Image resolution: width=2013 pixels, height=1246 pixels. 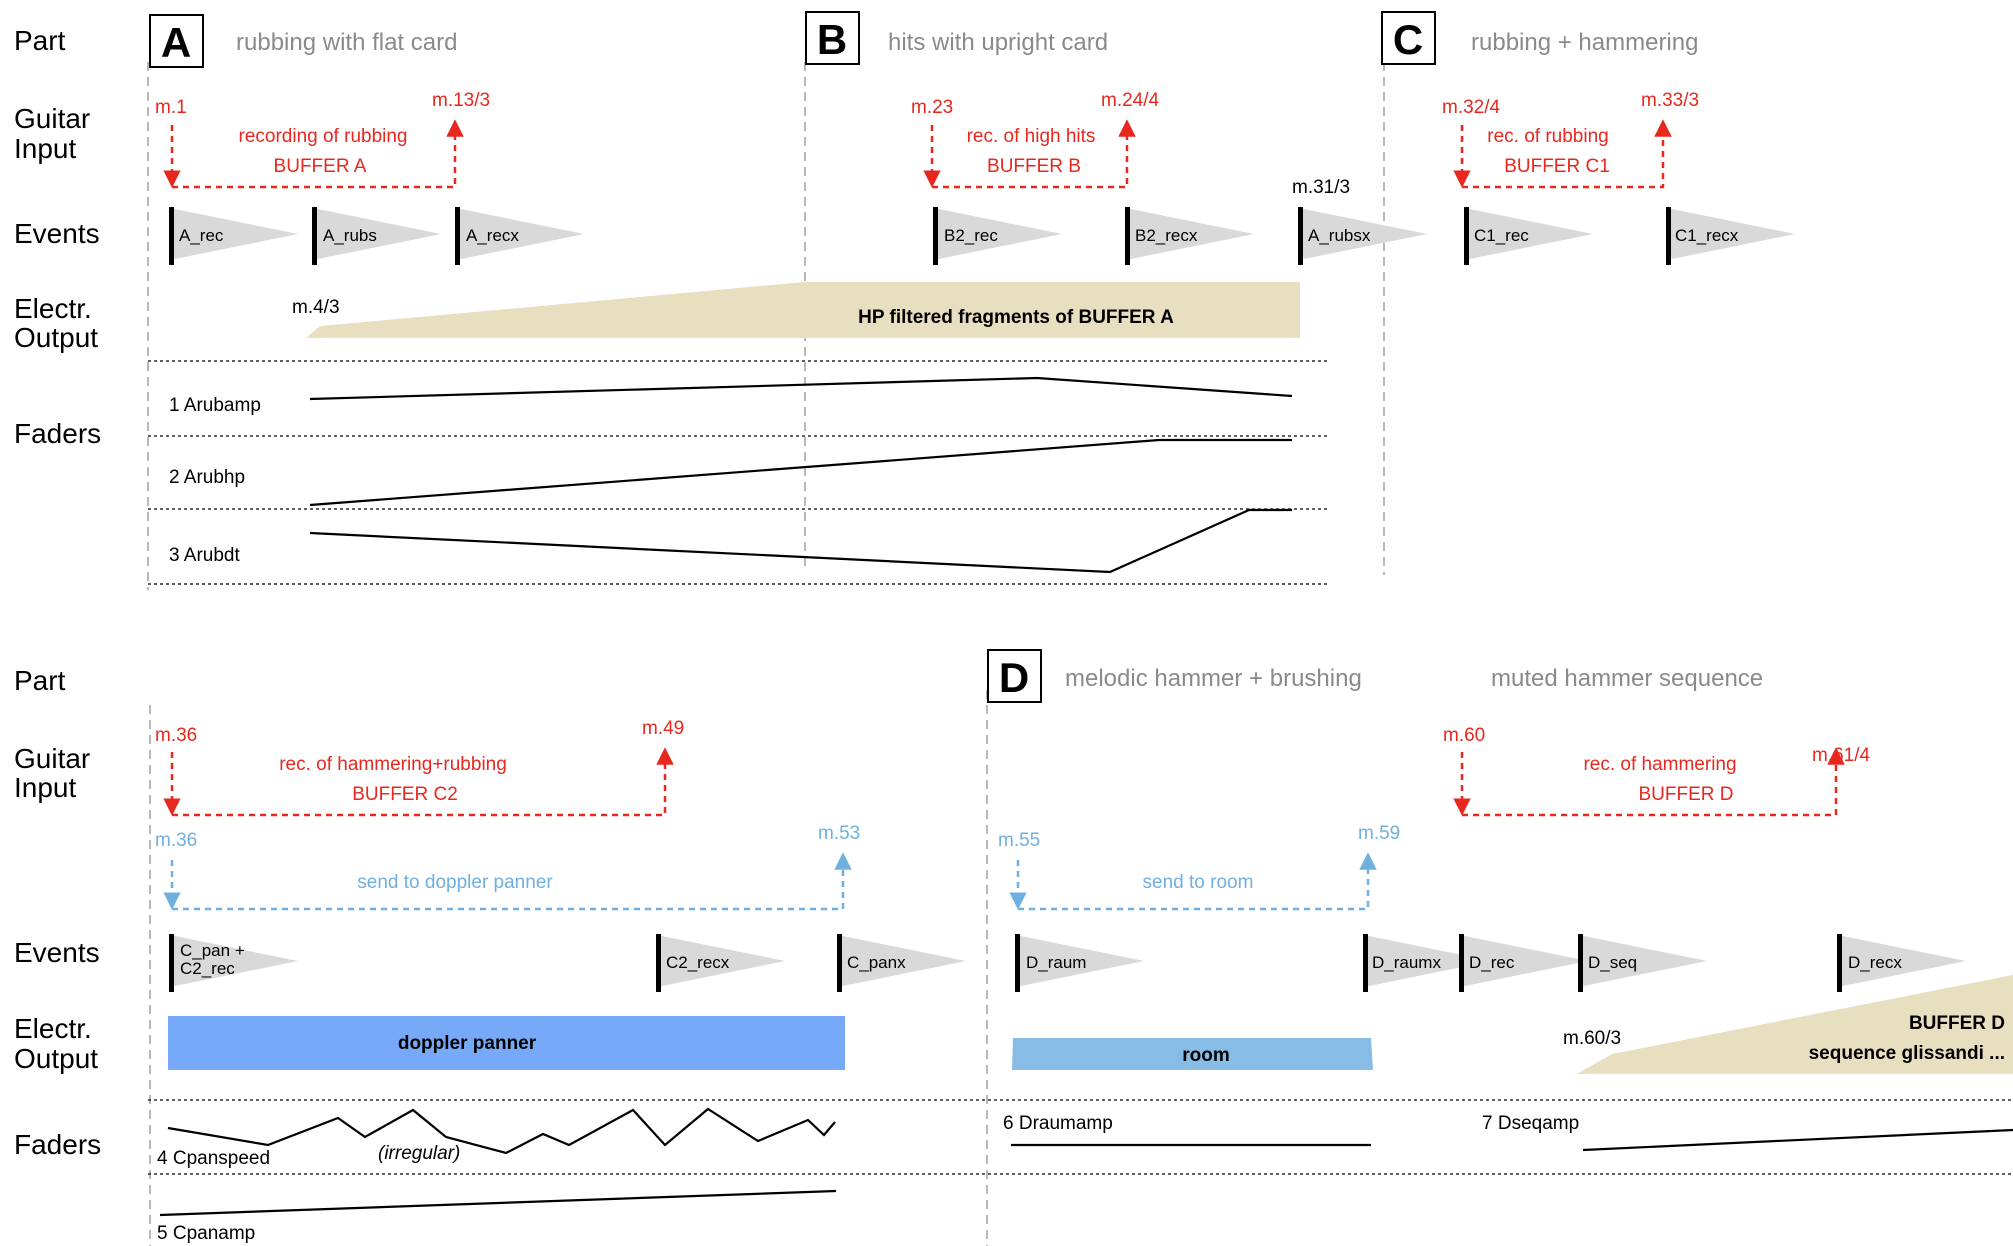 I want to click on input-c2-end: m.49, so click(x=663, y=728).